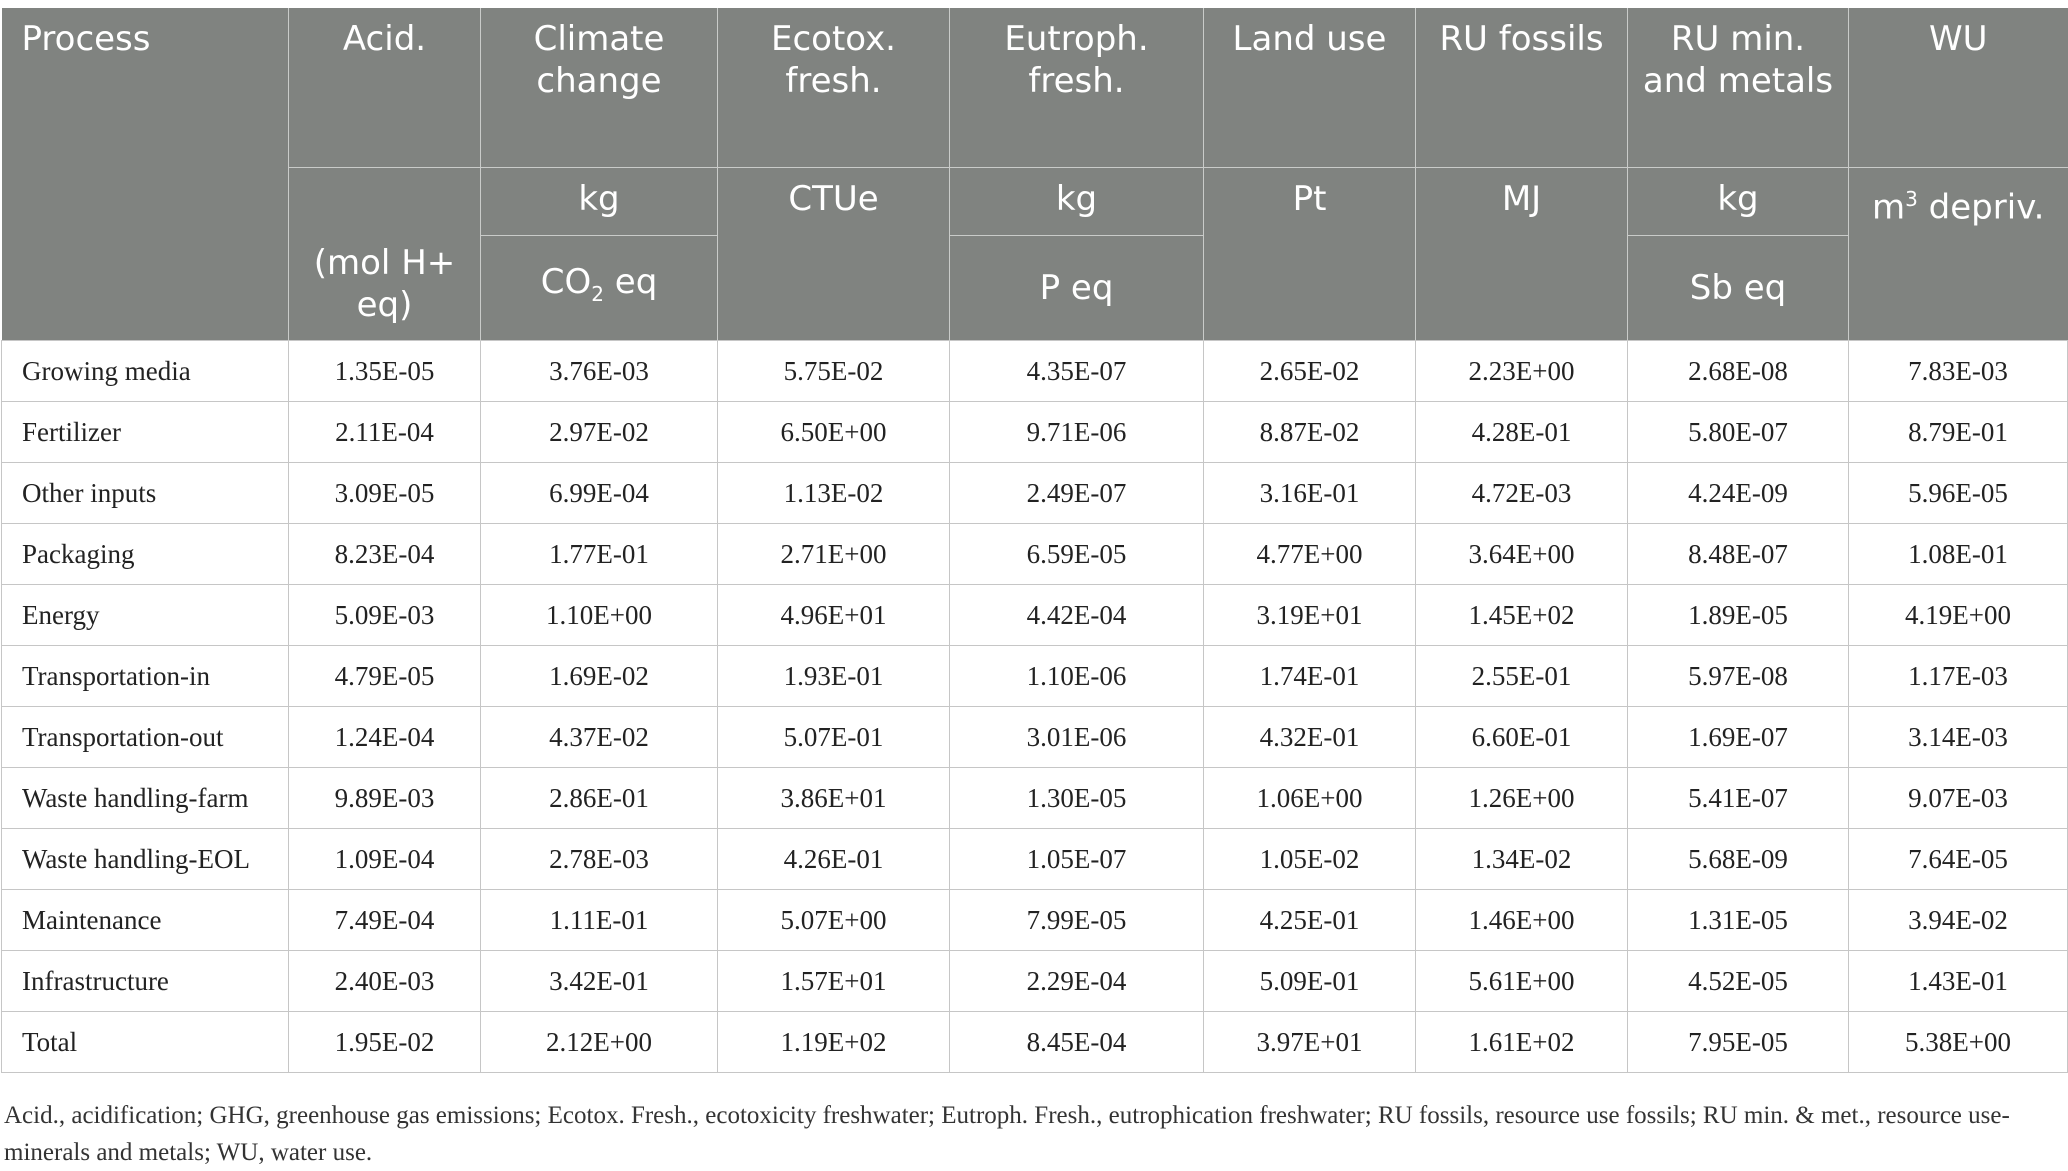 The width and height of the screenshot is (2068, 1171). What do you see at coordinates (833, 676) in the screenshot?
I see `value-cell: 1.93E-01` at bounding box center [833, 676].